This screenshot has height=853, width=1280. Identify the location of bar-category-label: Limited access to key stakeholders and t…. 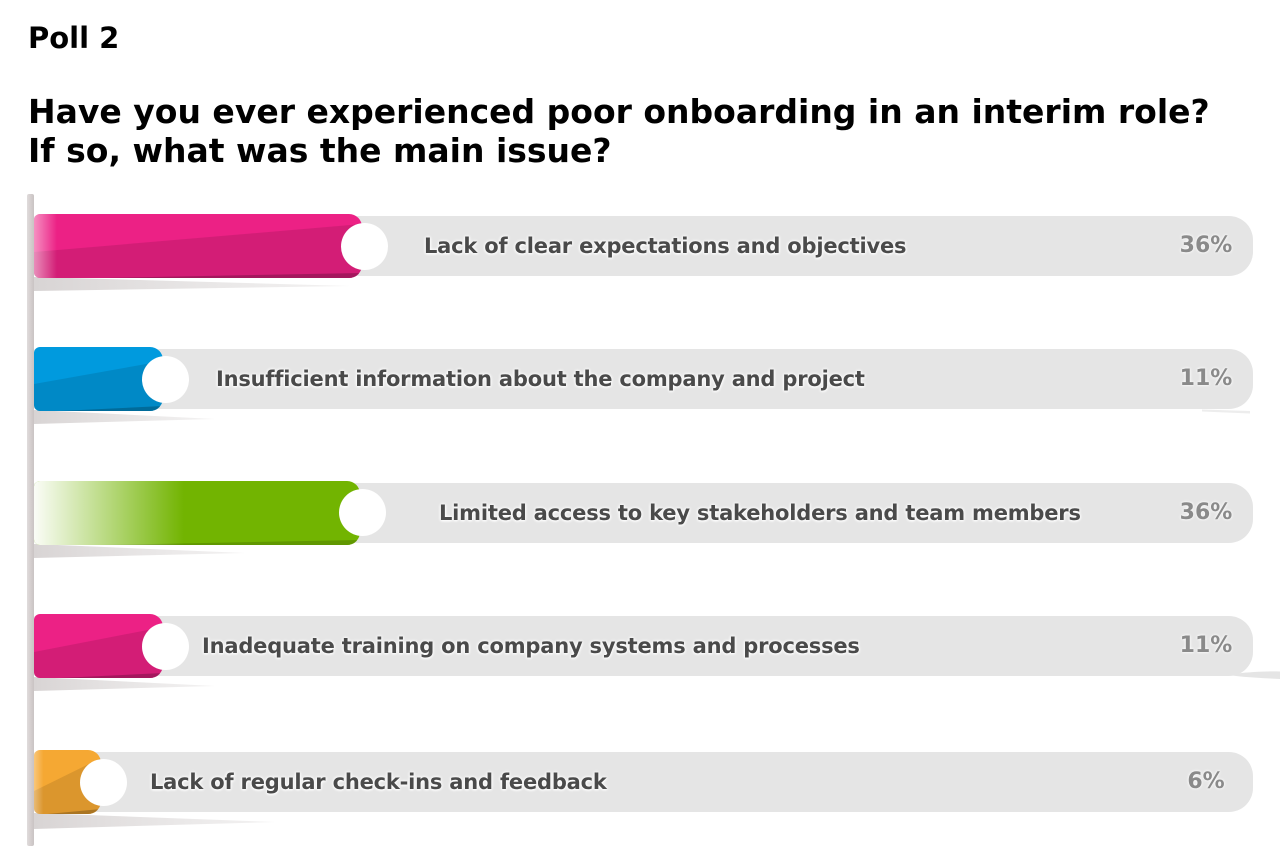
(760, 512).